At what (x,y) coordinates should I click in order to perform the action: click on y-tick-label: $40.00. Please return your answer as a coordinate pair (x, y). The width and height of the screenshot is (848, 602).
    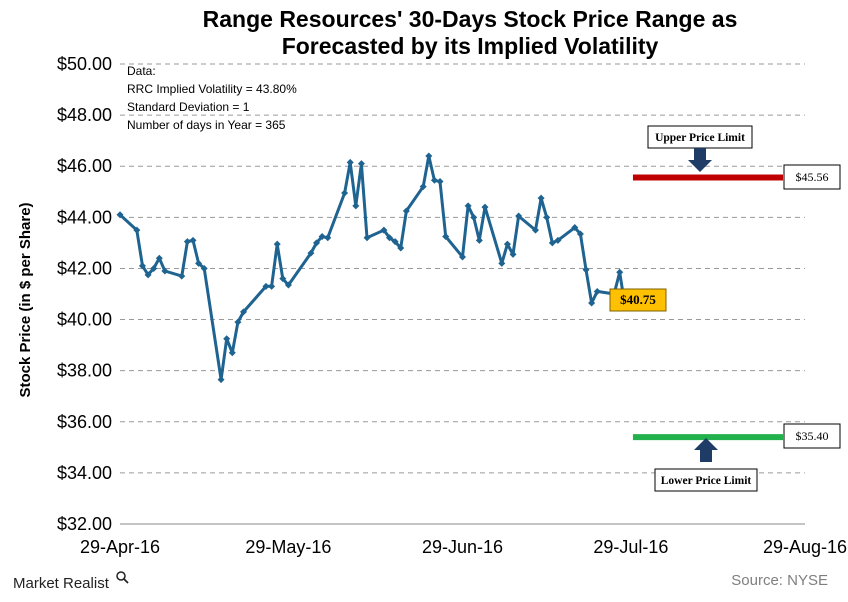
    Looking at the image, I should click on (84, 320).